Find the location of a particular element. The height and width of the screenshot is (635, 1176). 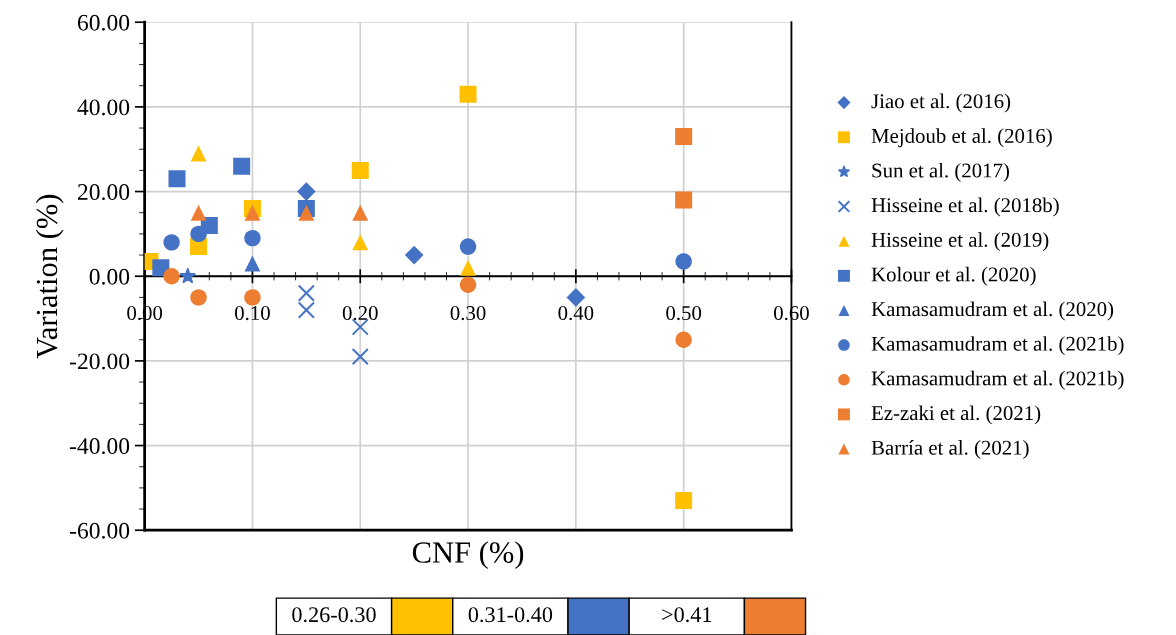

y-tick-label: -40.00 is located at coordinates (99, 446).